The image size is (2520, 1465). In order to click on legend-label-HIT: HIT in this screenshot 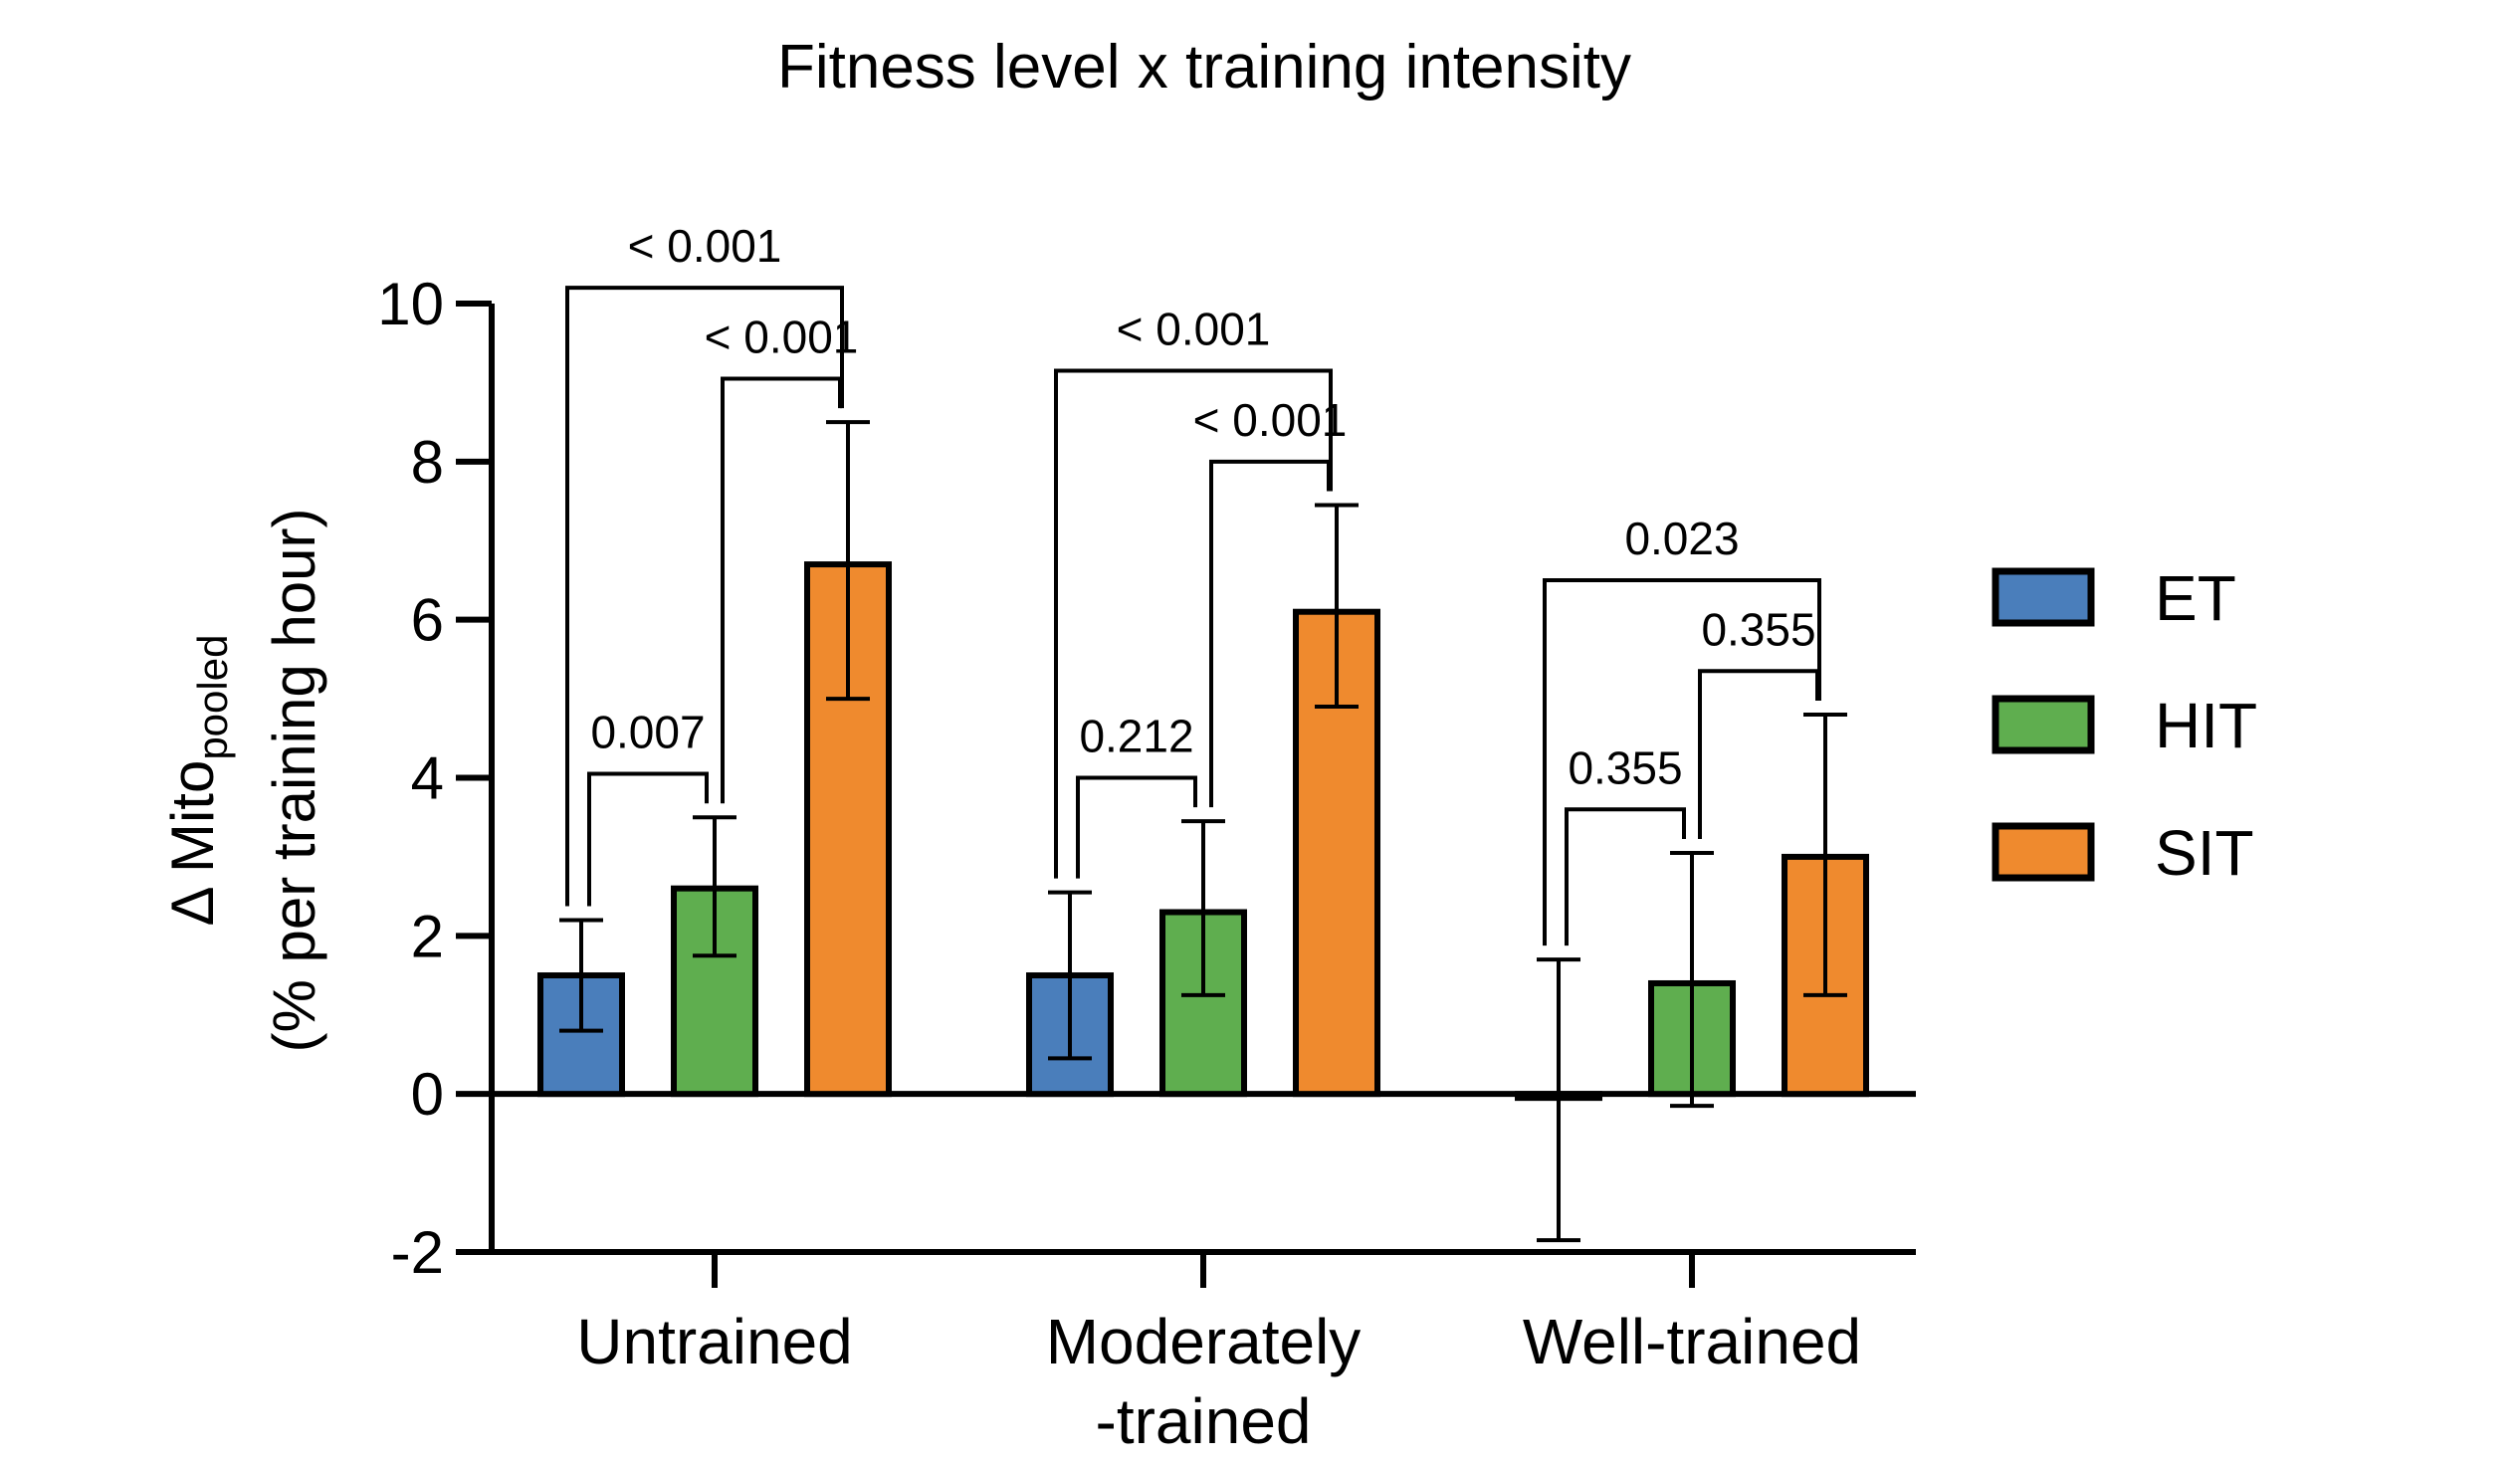, I will do `click(2206, 725)`.